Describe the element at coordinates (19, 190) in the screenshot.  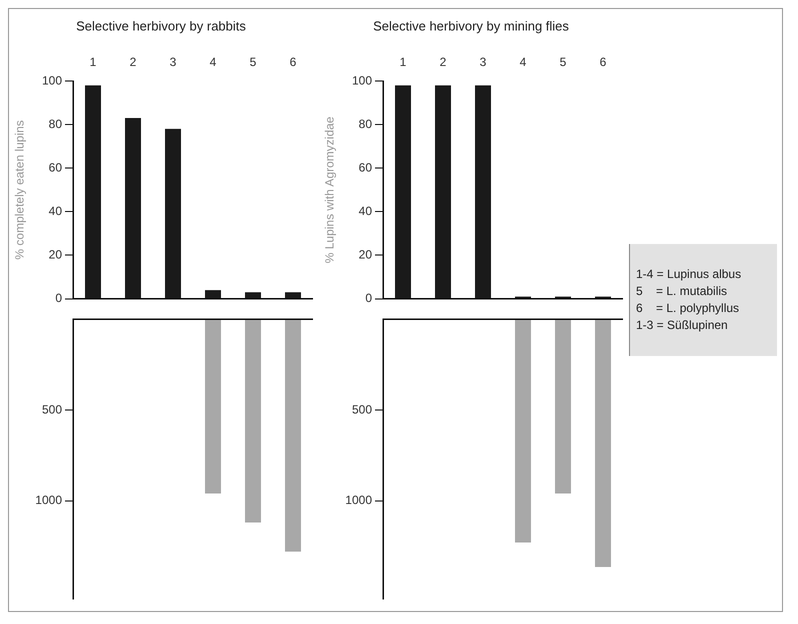
I see `y-axis-title: % completely eaten lupins` at that location.